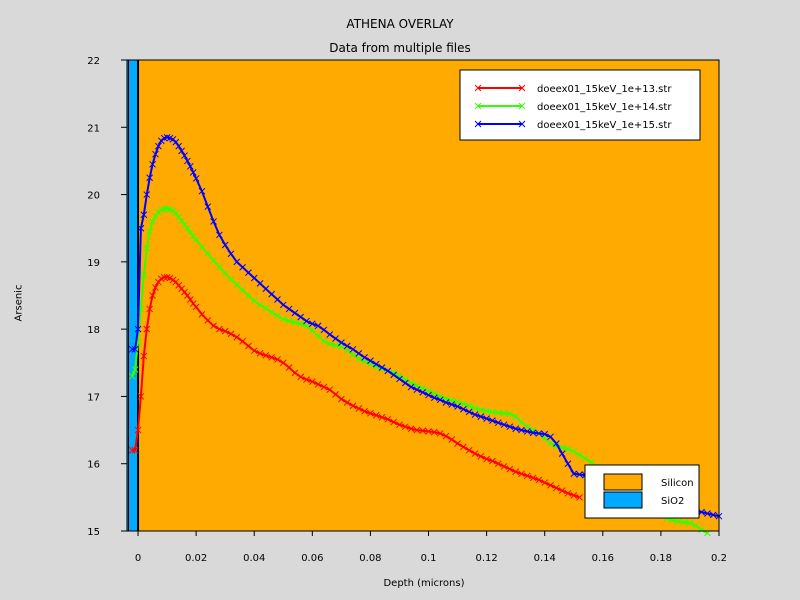  Describe the element at coordinates (93, 330) in the screenshot. I see `y-tick-label: 18` at that location.